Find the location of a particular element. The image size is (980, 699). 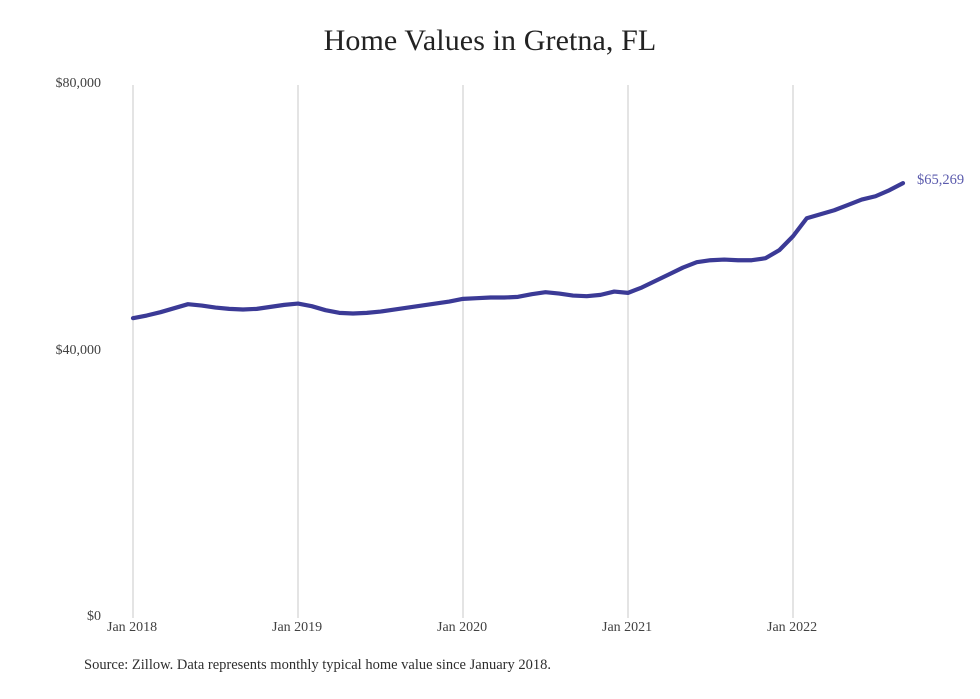

y-axis-tick-80000: $80,000 is located at coordinates (78, 83).